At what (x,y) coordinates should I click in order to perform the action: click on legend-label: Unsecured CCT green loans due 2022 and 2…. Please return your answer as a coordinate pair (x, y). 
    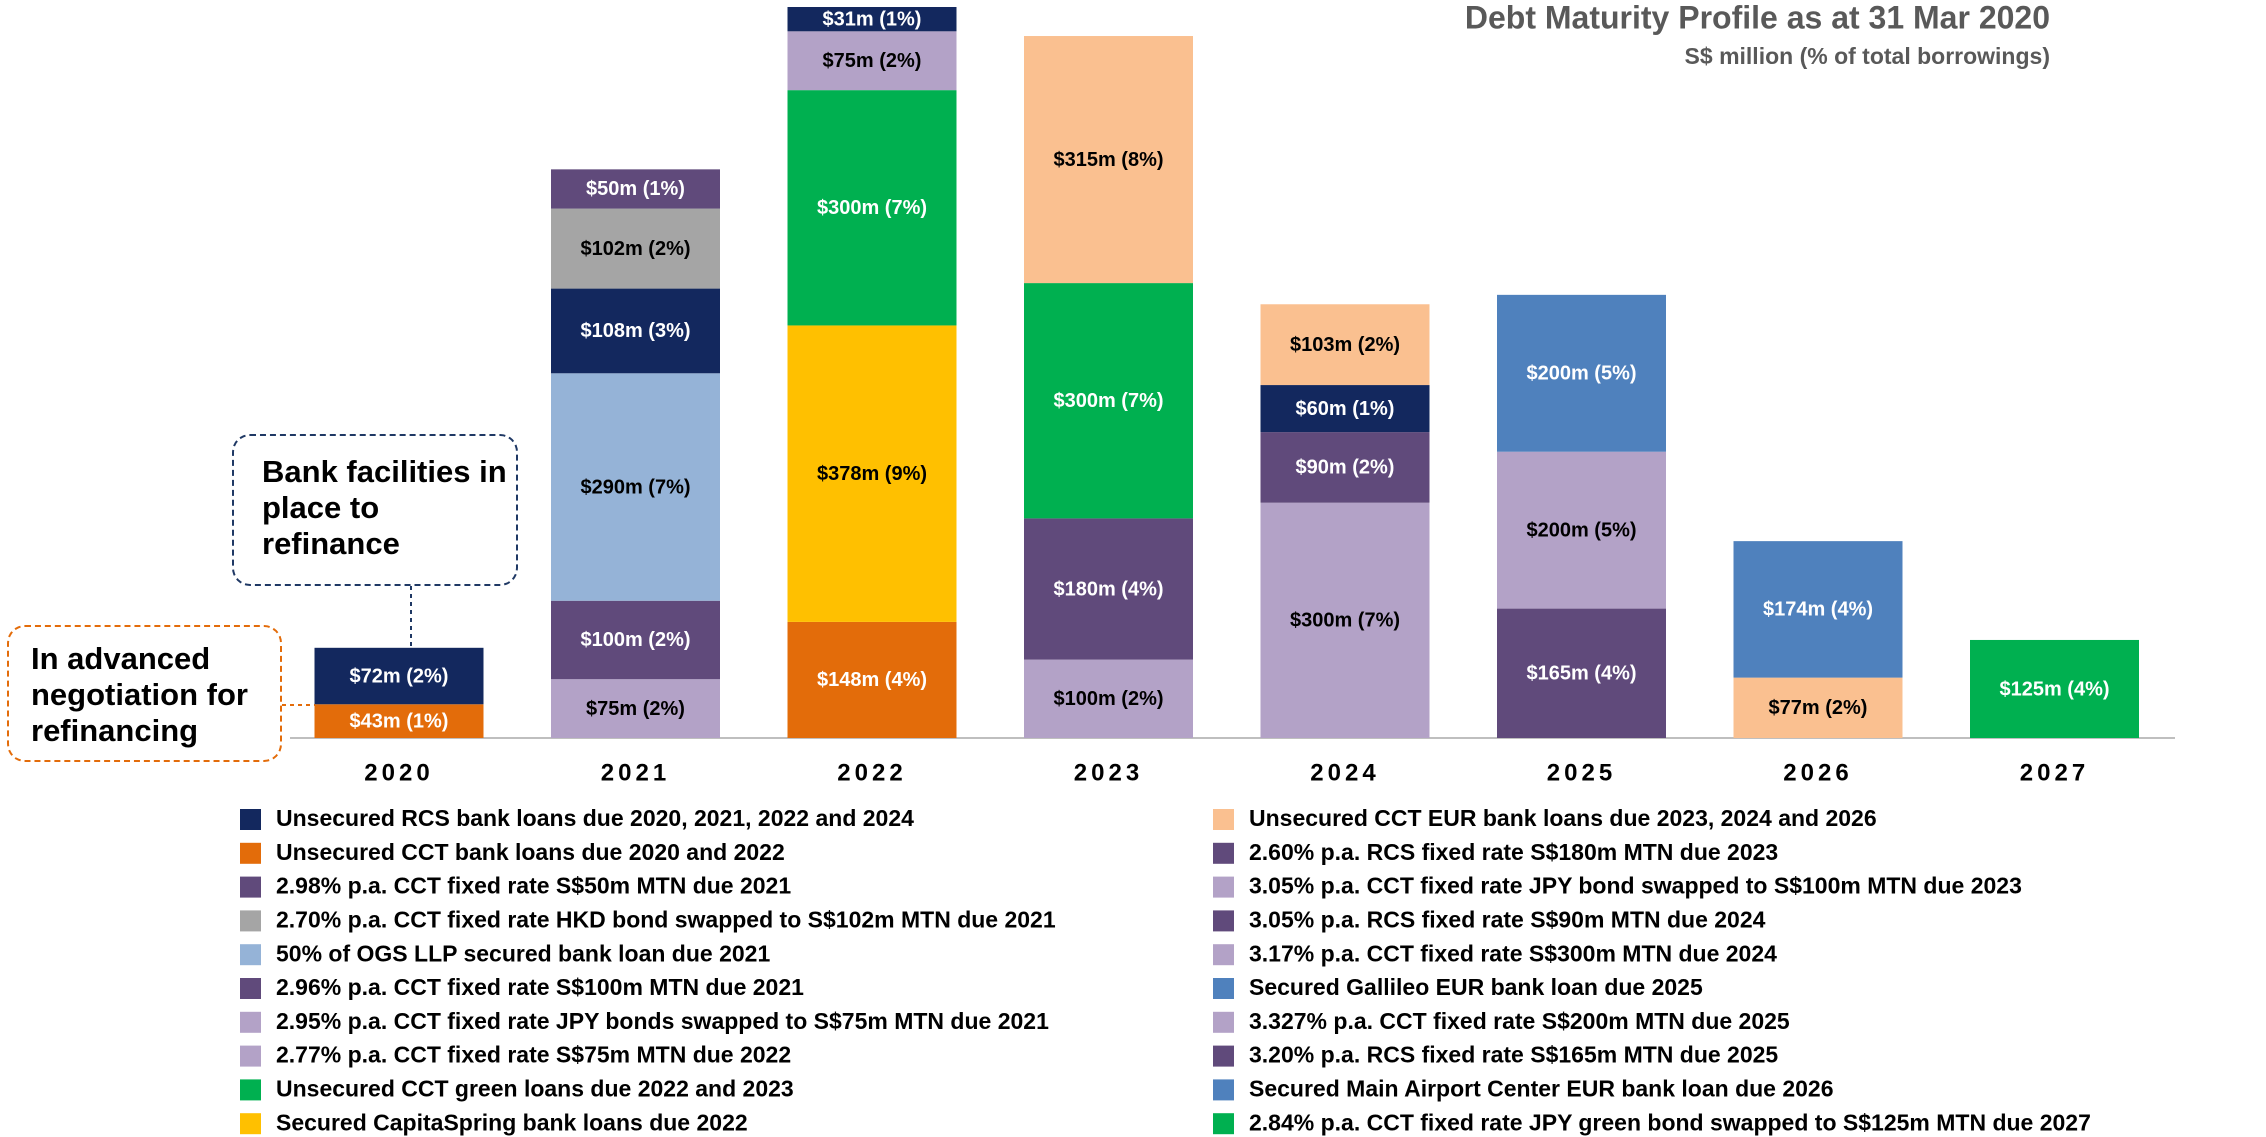
    Looking at the image, I should click on (535, 1088).